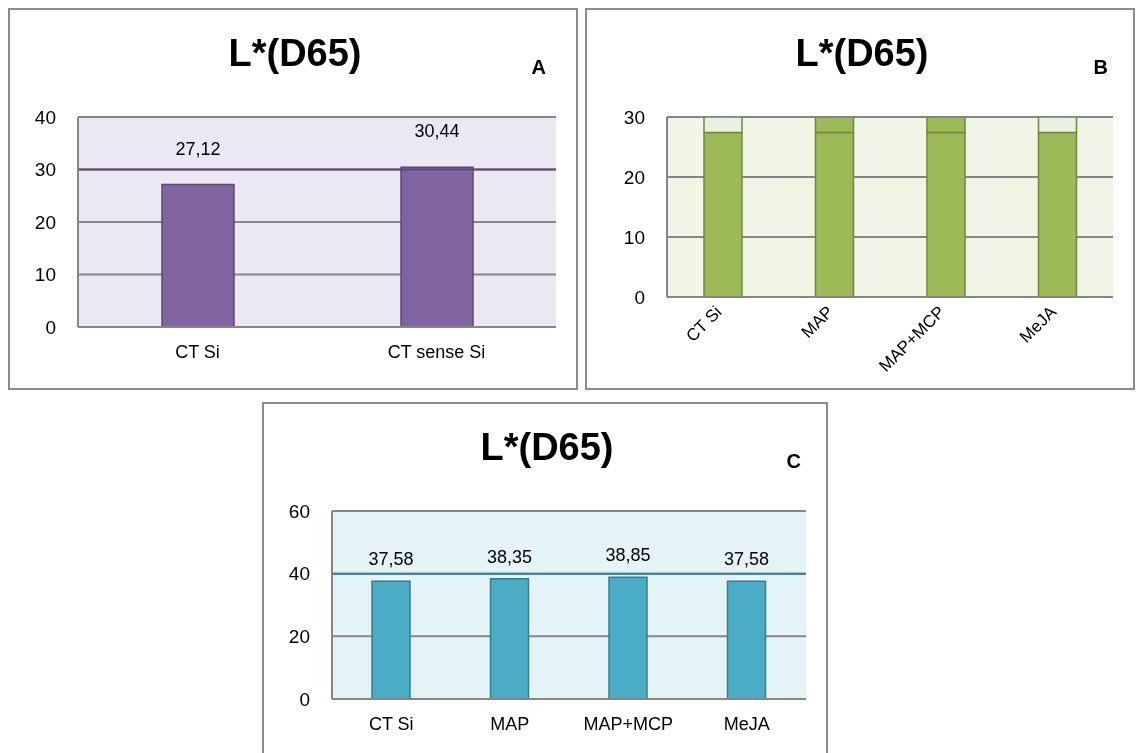 Image resolution: width=1137 pixels, height=753 pixels. What do you see at coordinates (628, 723) in the screenshot?
I see `x-tick-label: MAP+MCP` at bounding box center [628, 723].